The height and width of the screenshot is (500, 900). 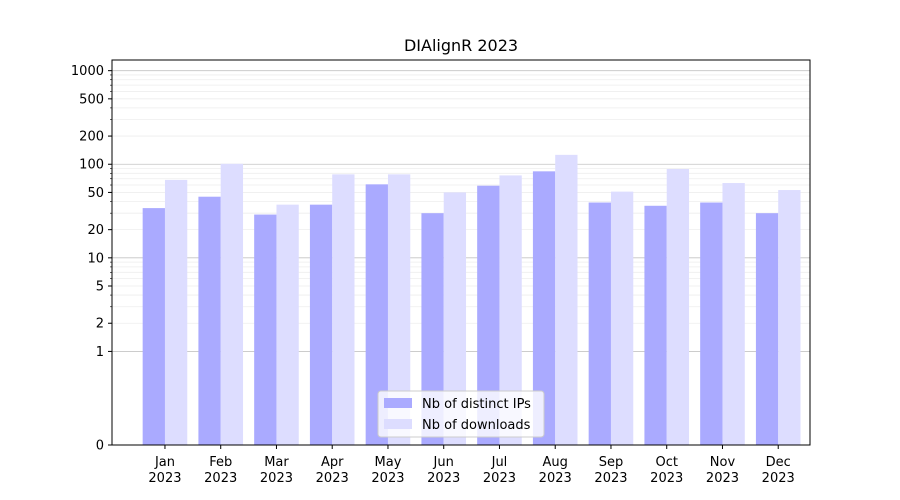 What do you see at coordinates (164, 462) in the screenshot?
I see `x-tick-label: Jan` at bounding box center [164, 462].